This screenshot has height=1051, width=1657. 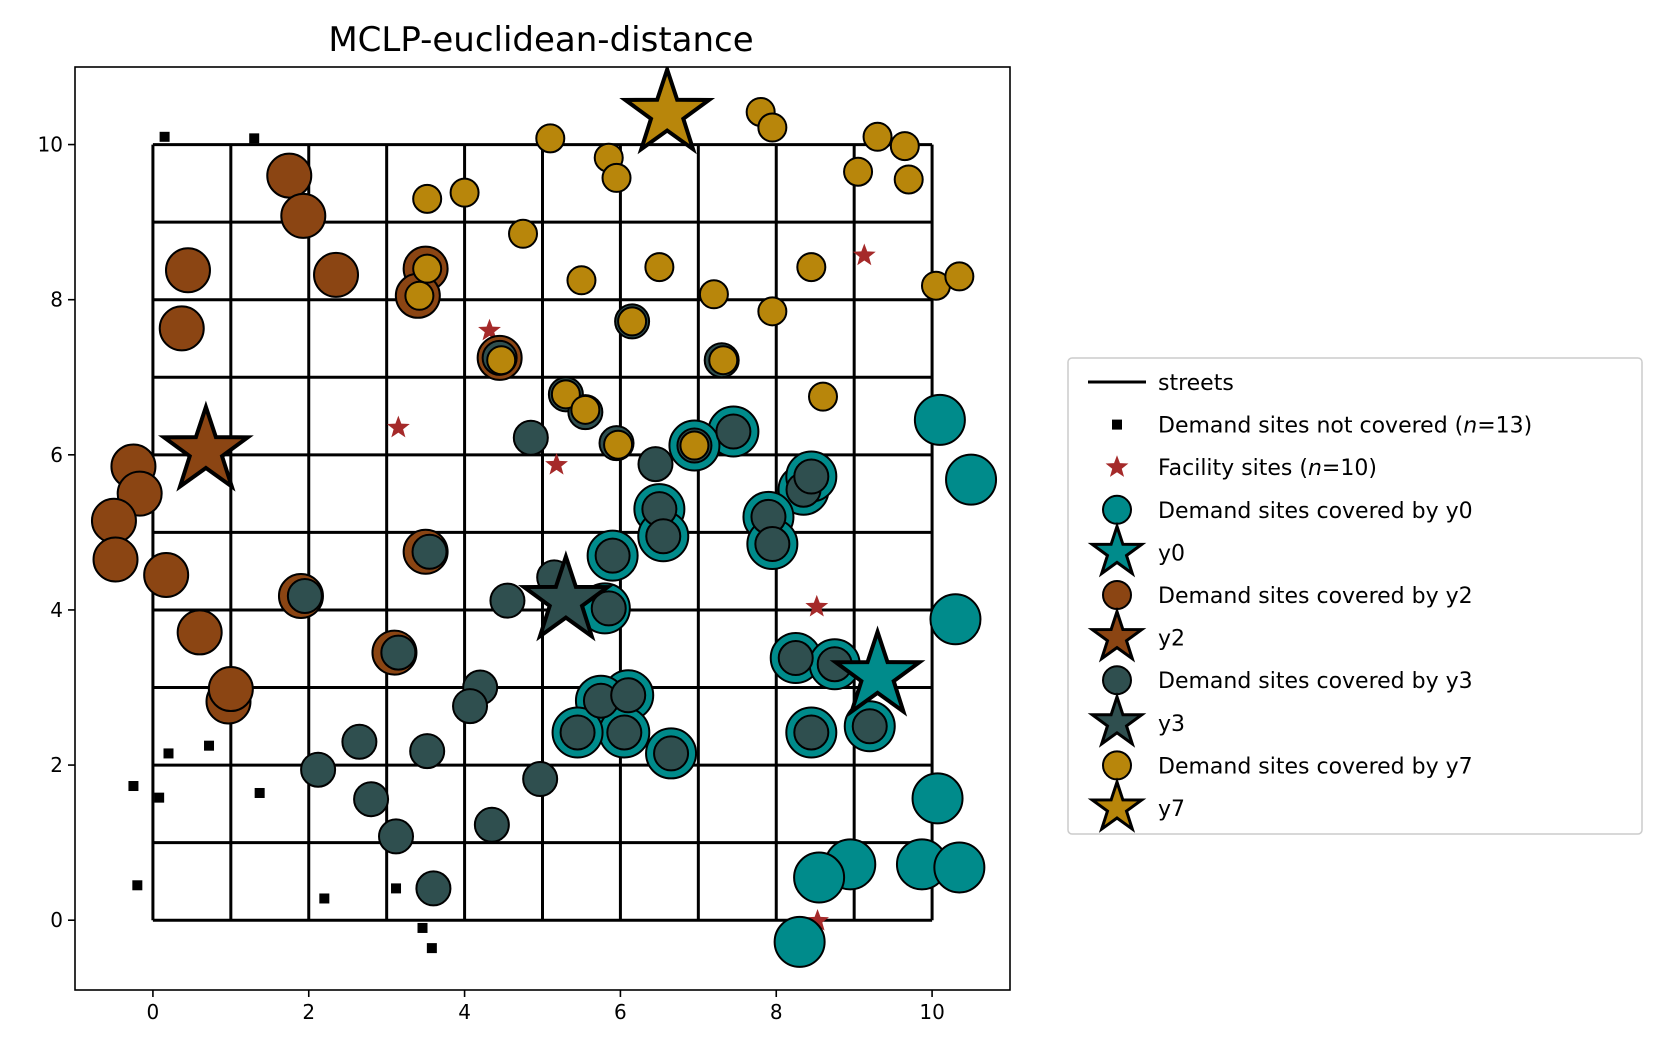 What do you see at coordinates (1315, 468) in the screenshot?
I see `legend-label-italic: n` at bounding box center [1315, 468].